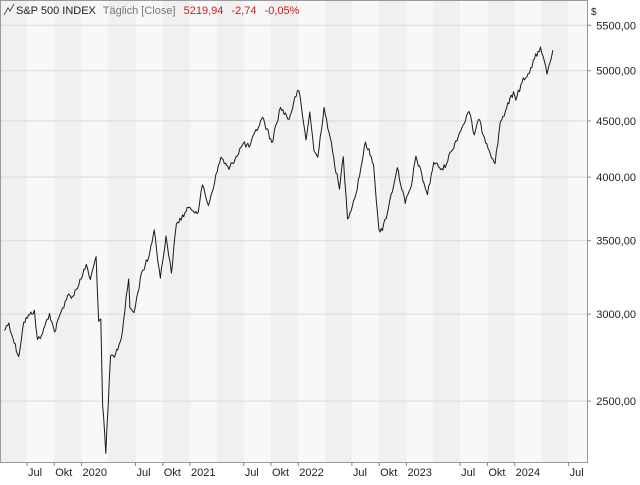 The image size is (640, 485). Describe the element at coordinates (56, 11) in the screenshot. I see `instrument-name: S&P 500 INDEX` at that location.